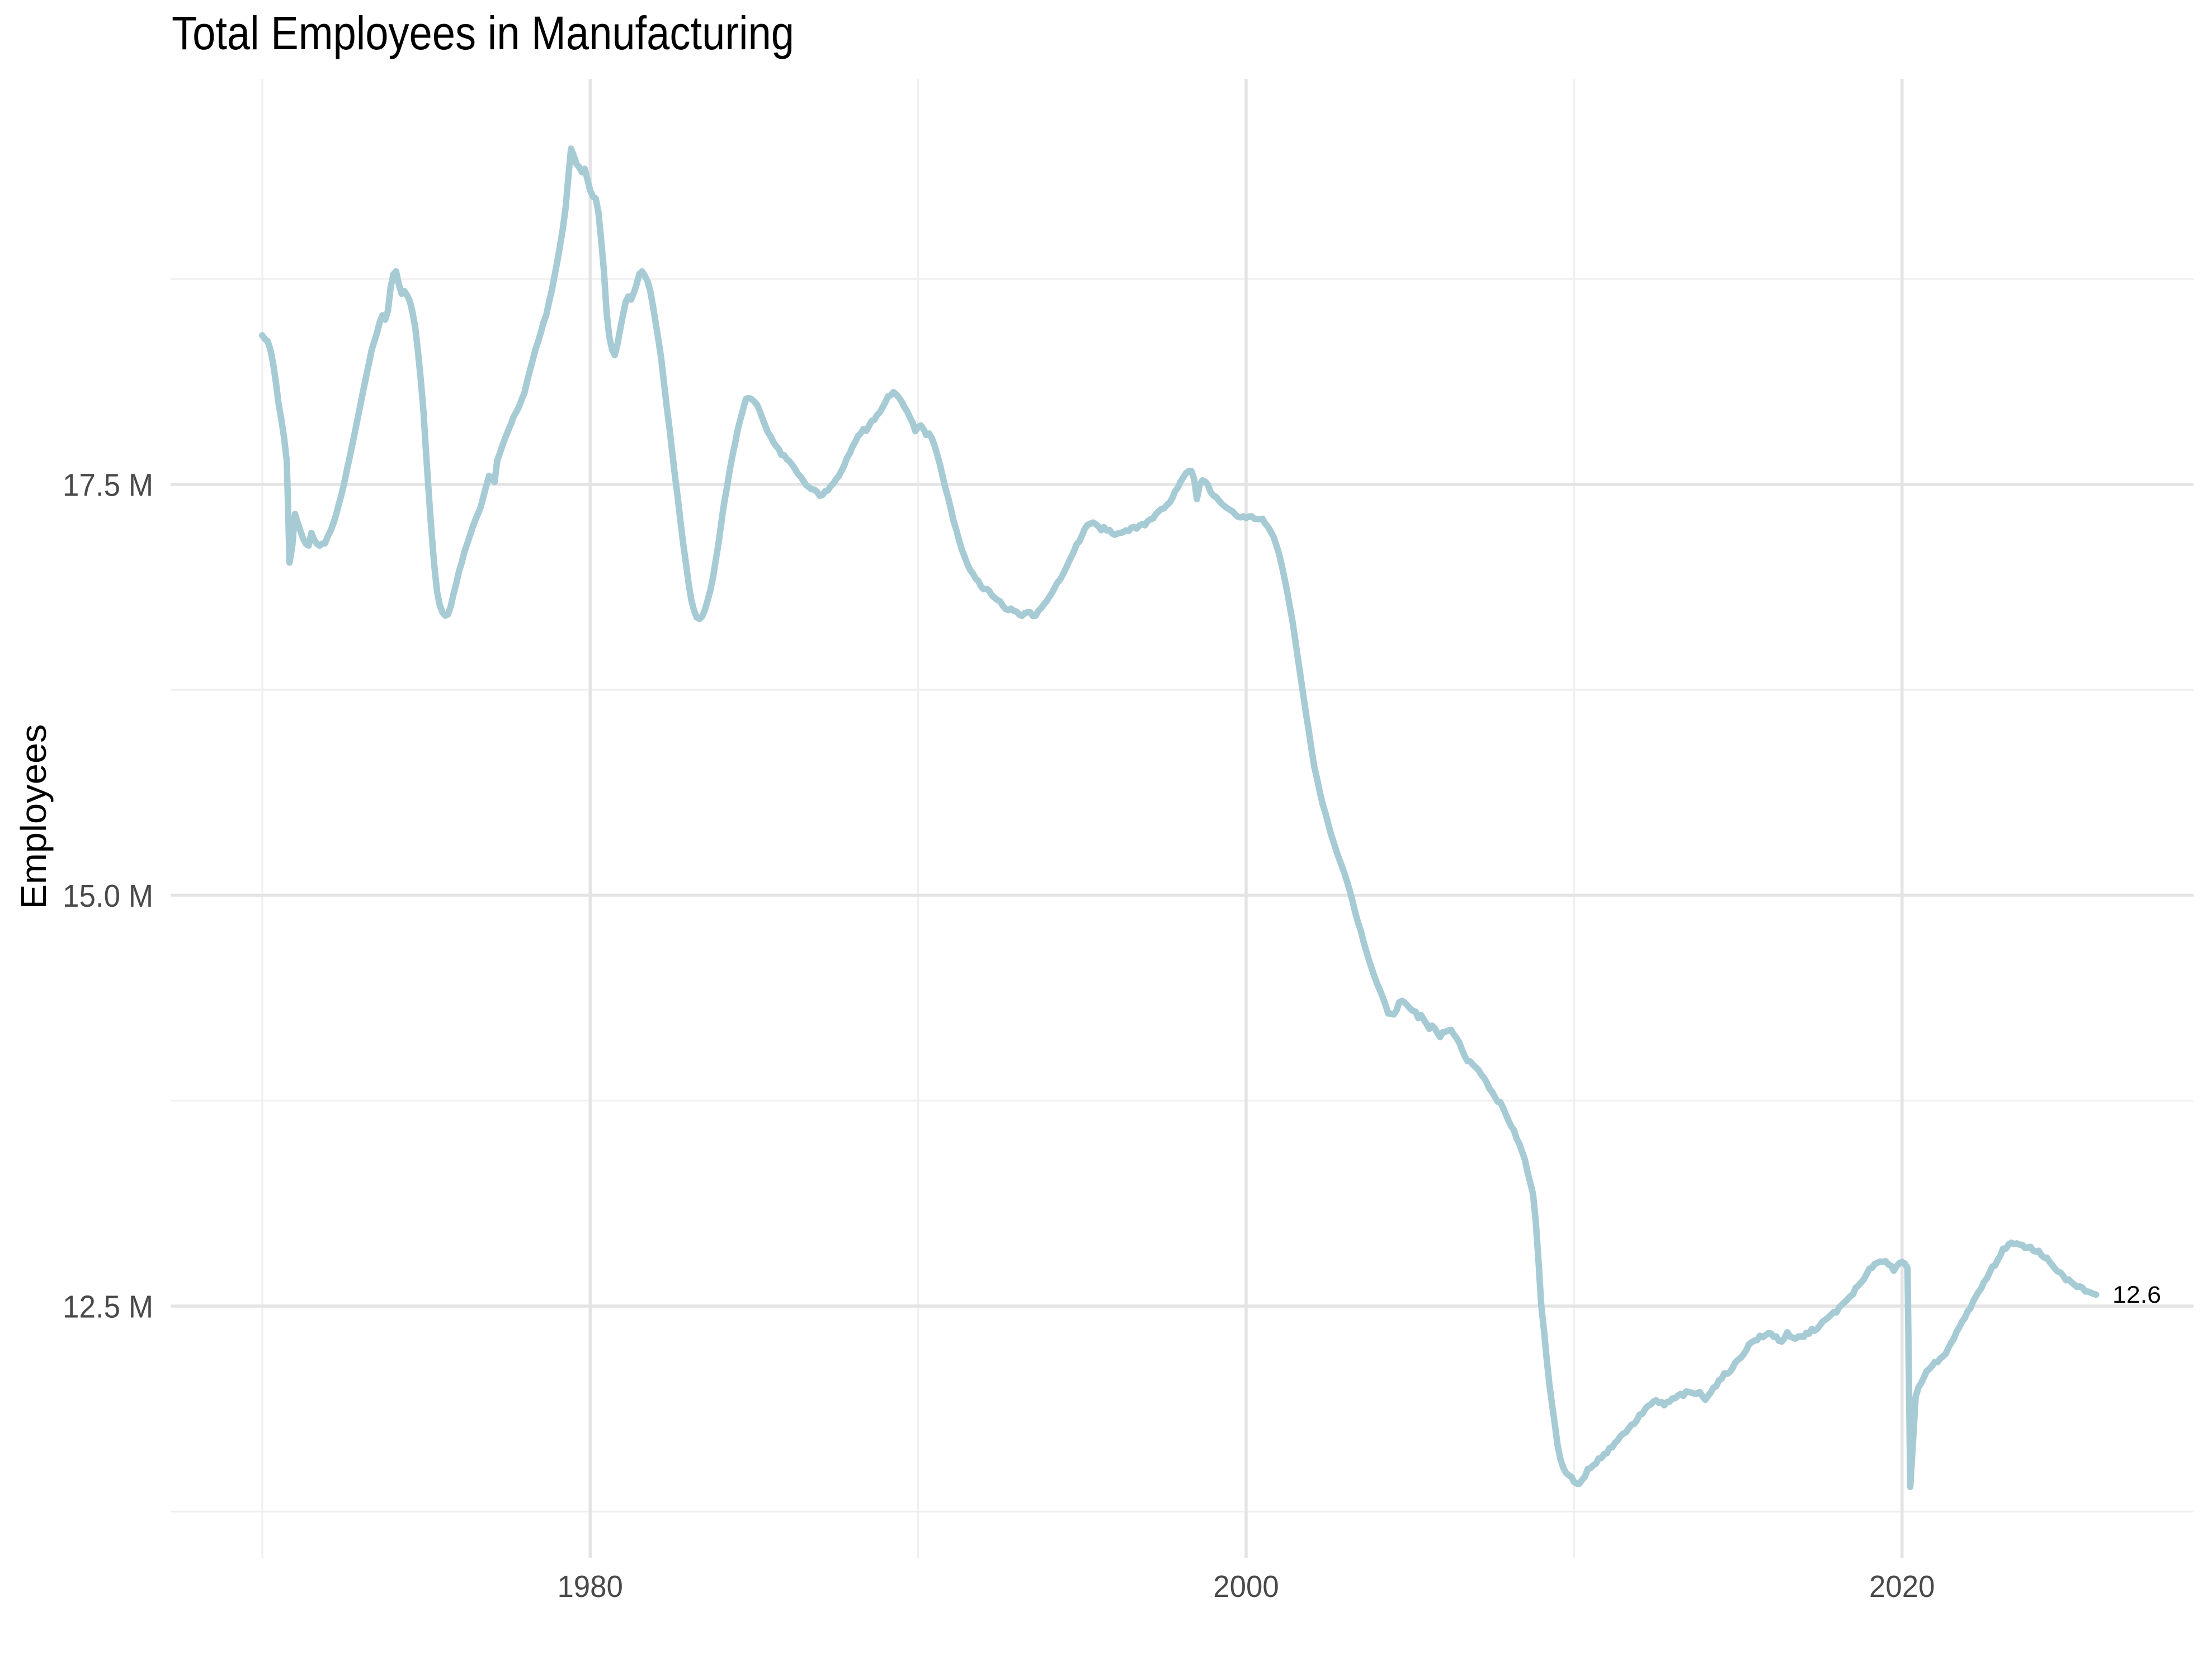 This screenshot has height=1668, width=2212. What do you see at coordinates (2136, 1295) in the screenshot?
I see `svg-text: 12.6` at bounding box center [2136, 1295].